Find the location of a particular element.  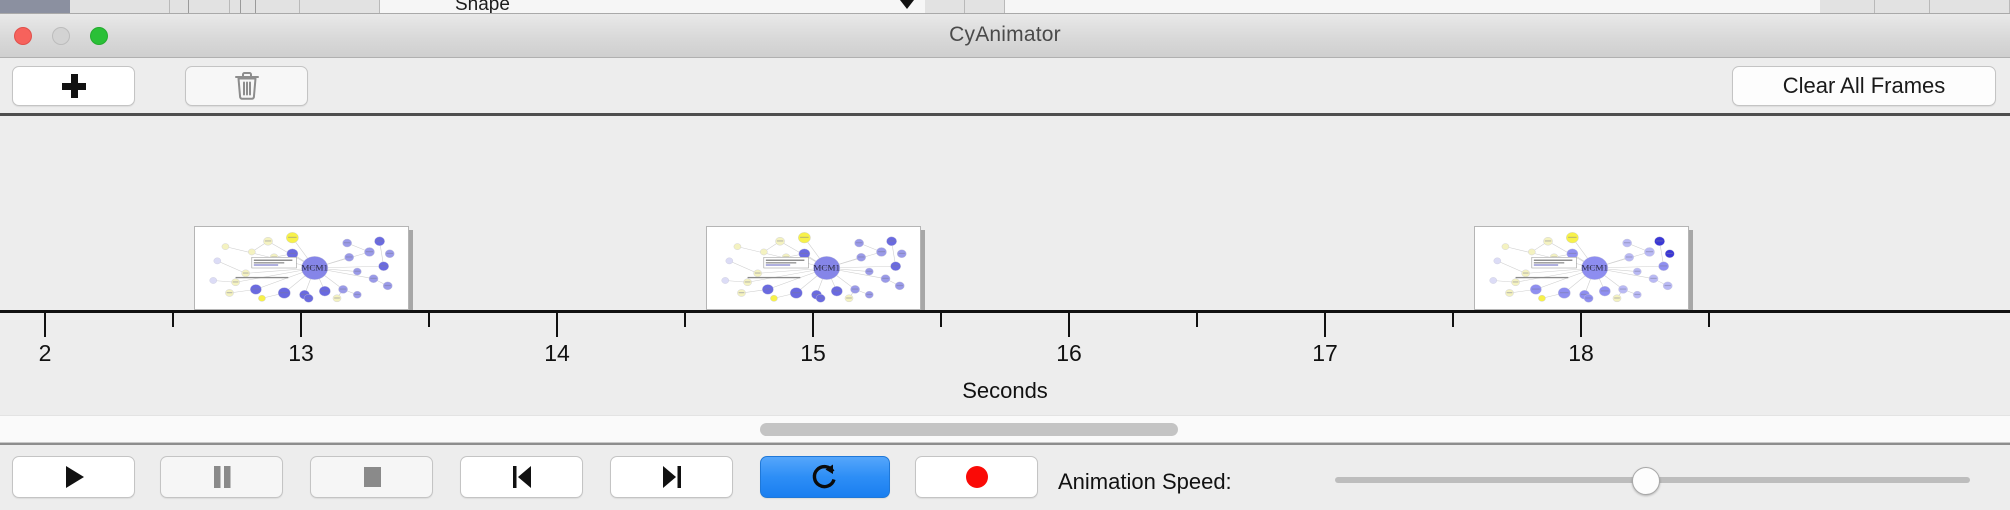

background-window-sidebar is located at coordinates (35, 6).